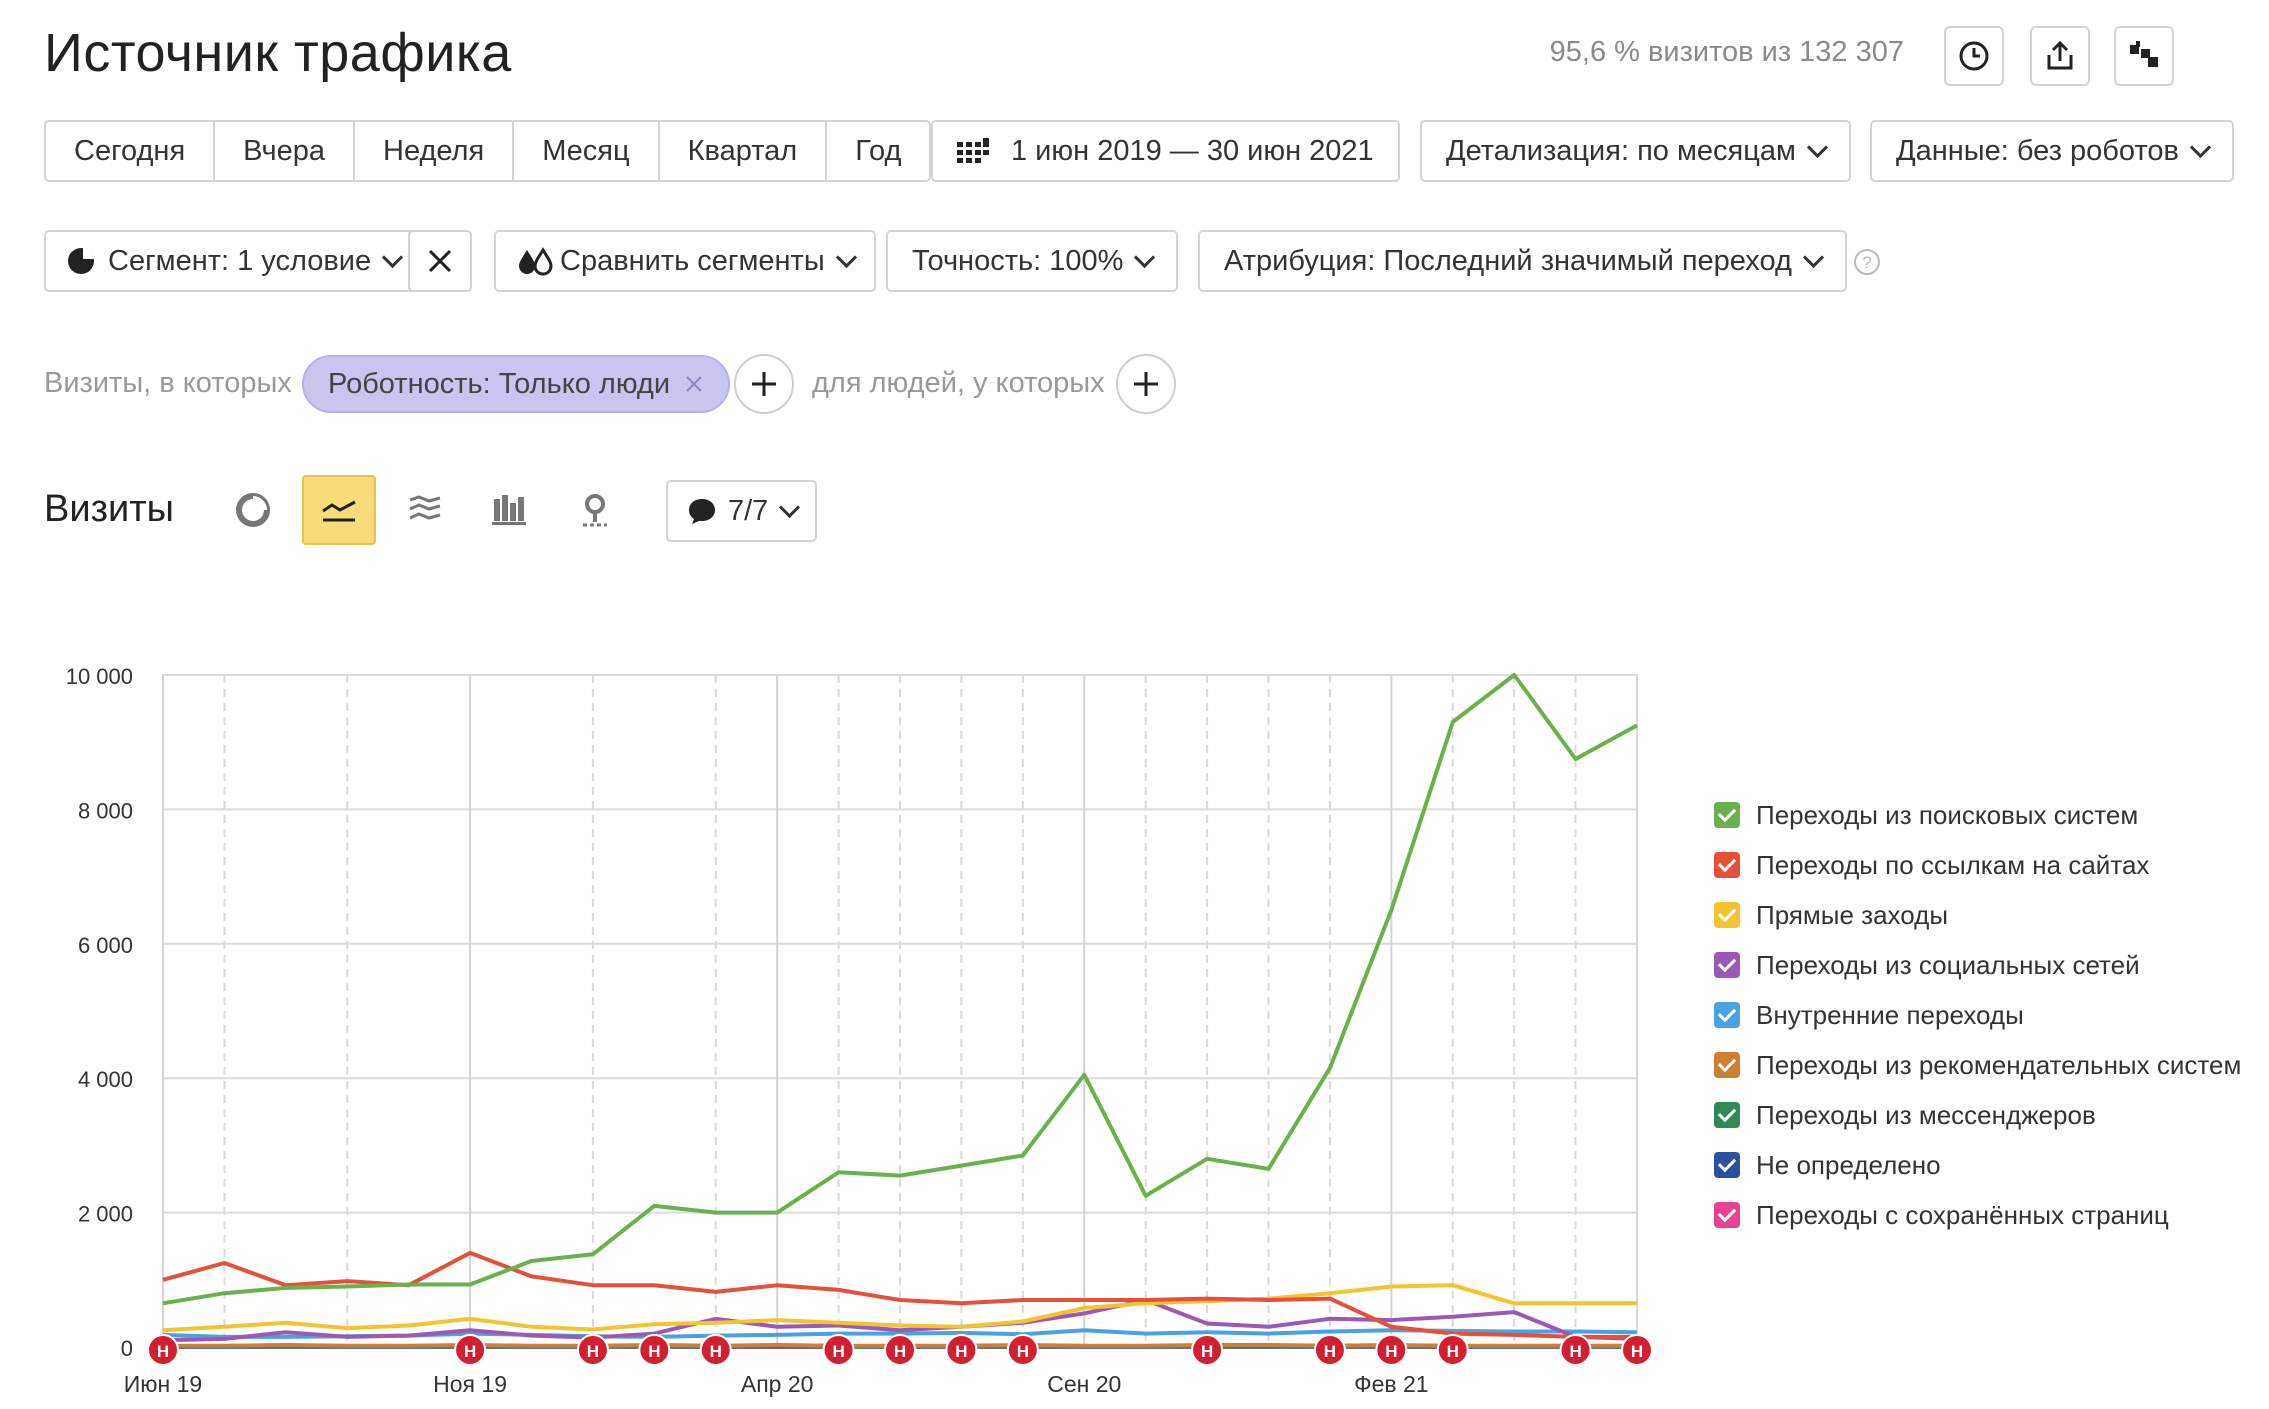 The height and width of the screenshot is (1409, 2269). I want to click on legend-item: Внутренние переходы, so click(1977, 1015).